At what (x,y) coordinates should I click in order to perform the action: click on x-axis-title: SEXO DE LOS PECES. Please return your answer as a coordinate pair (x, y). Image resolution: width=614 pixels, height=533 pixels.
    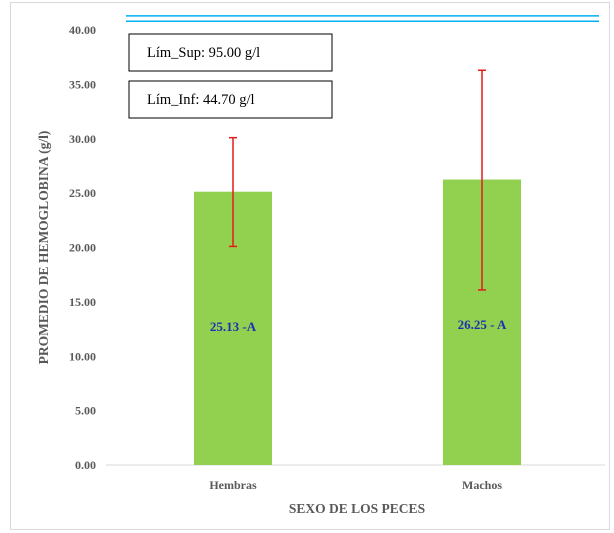
    Looking at the image, I should click on (357, 508).